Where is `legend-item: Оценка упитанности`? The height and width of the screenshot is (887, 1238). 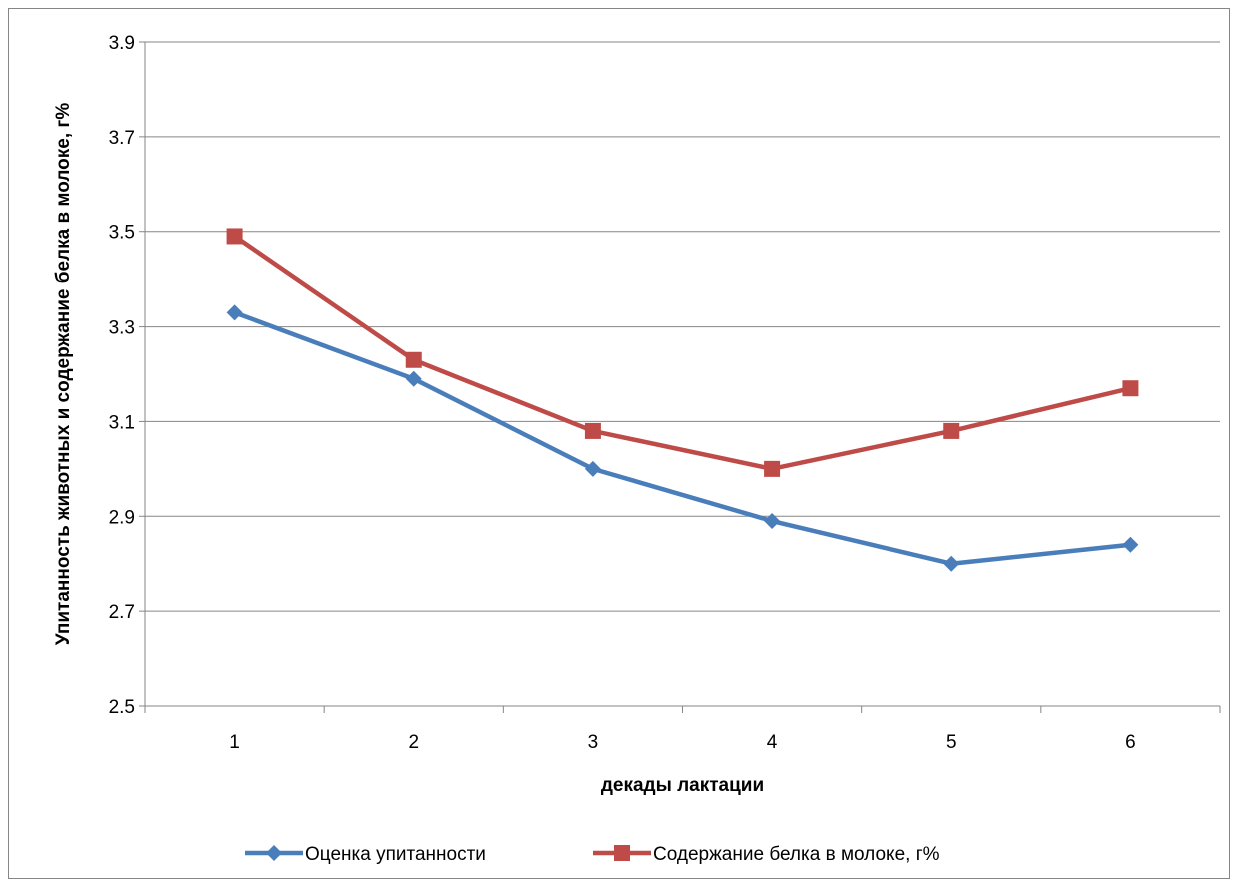 legend-item: Оценка упитанности is located at coordinates (365, 854).